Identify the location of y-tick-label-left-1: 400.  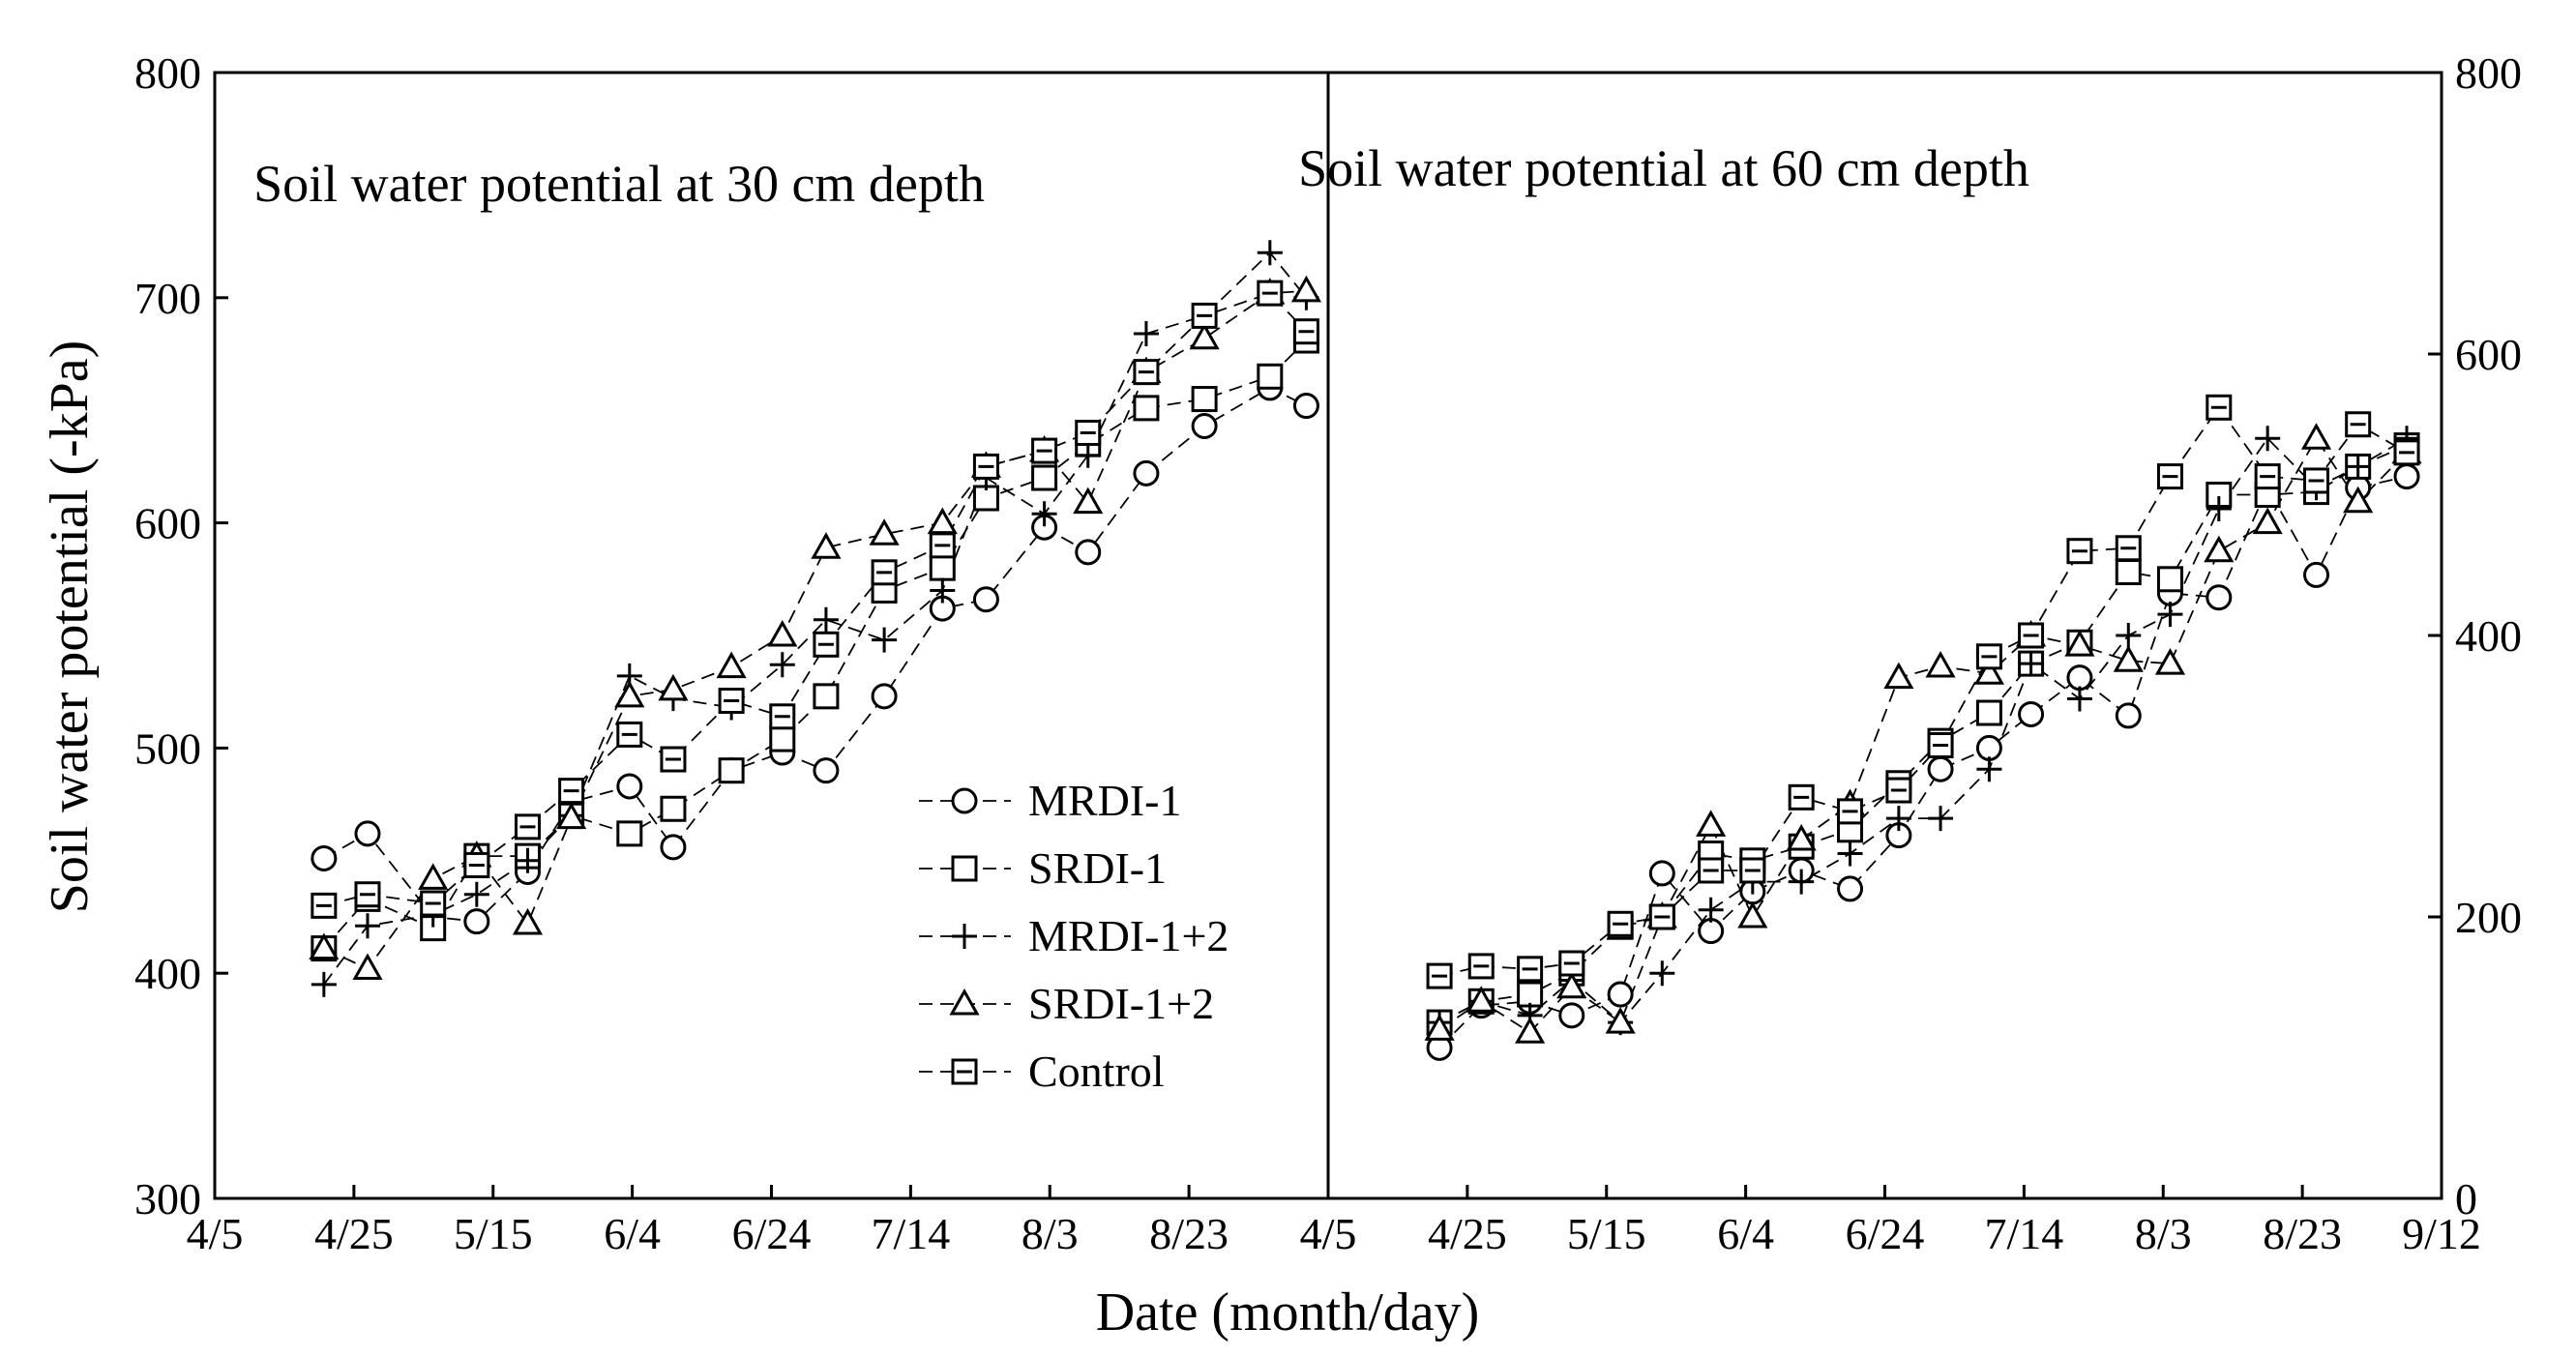
(167, 973).